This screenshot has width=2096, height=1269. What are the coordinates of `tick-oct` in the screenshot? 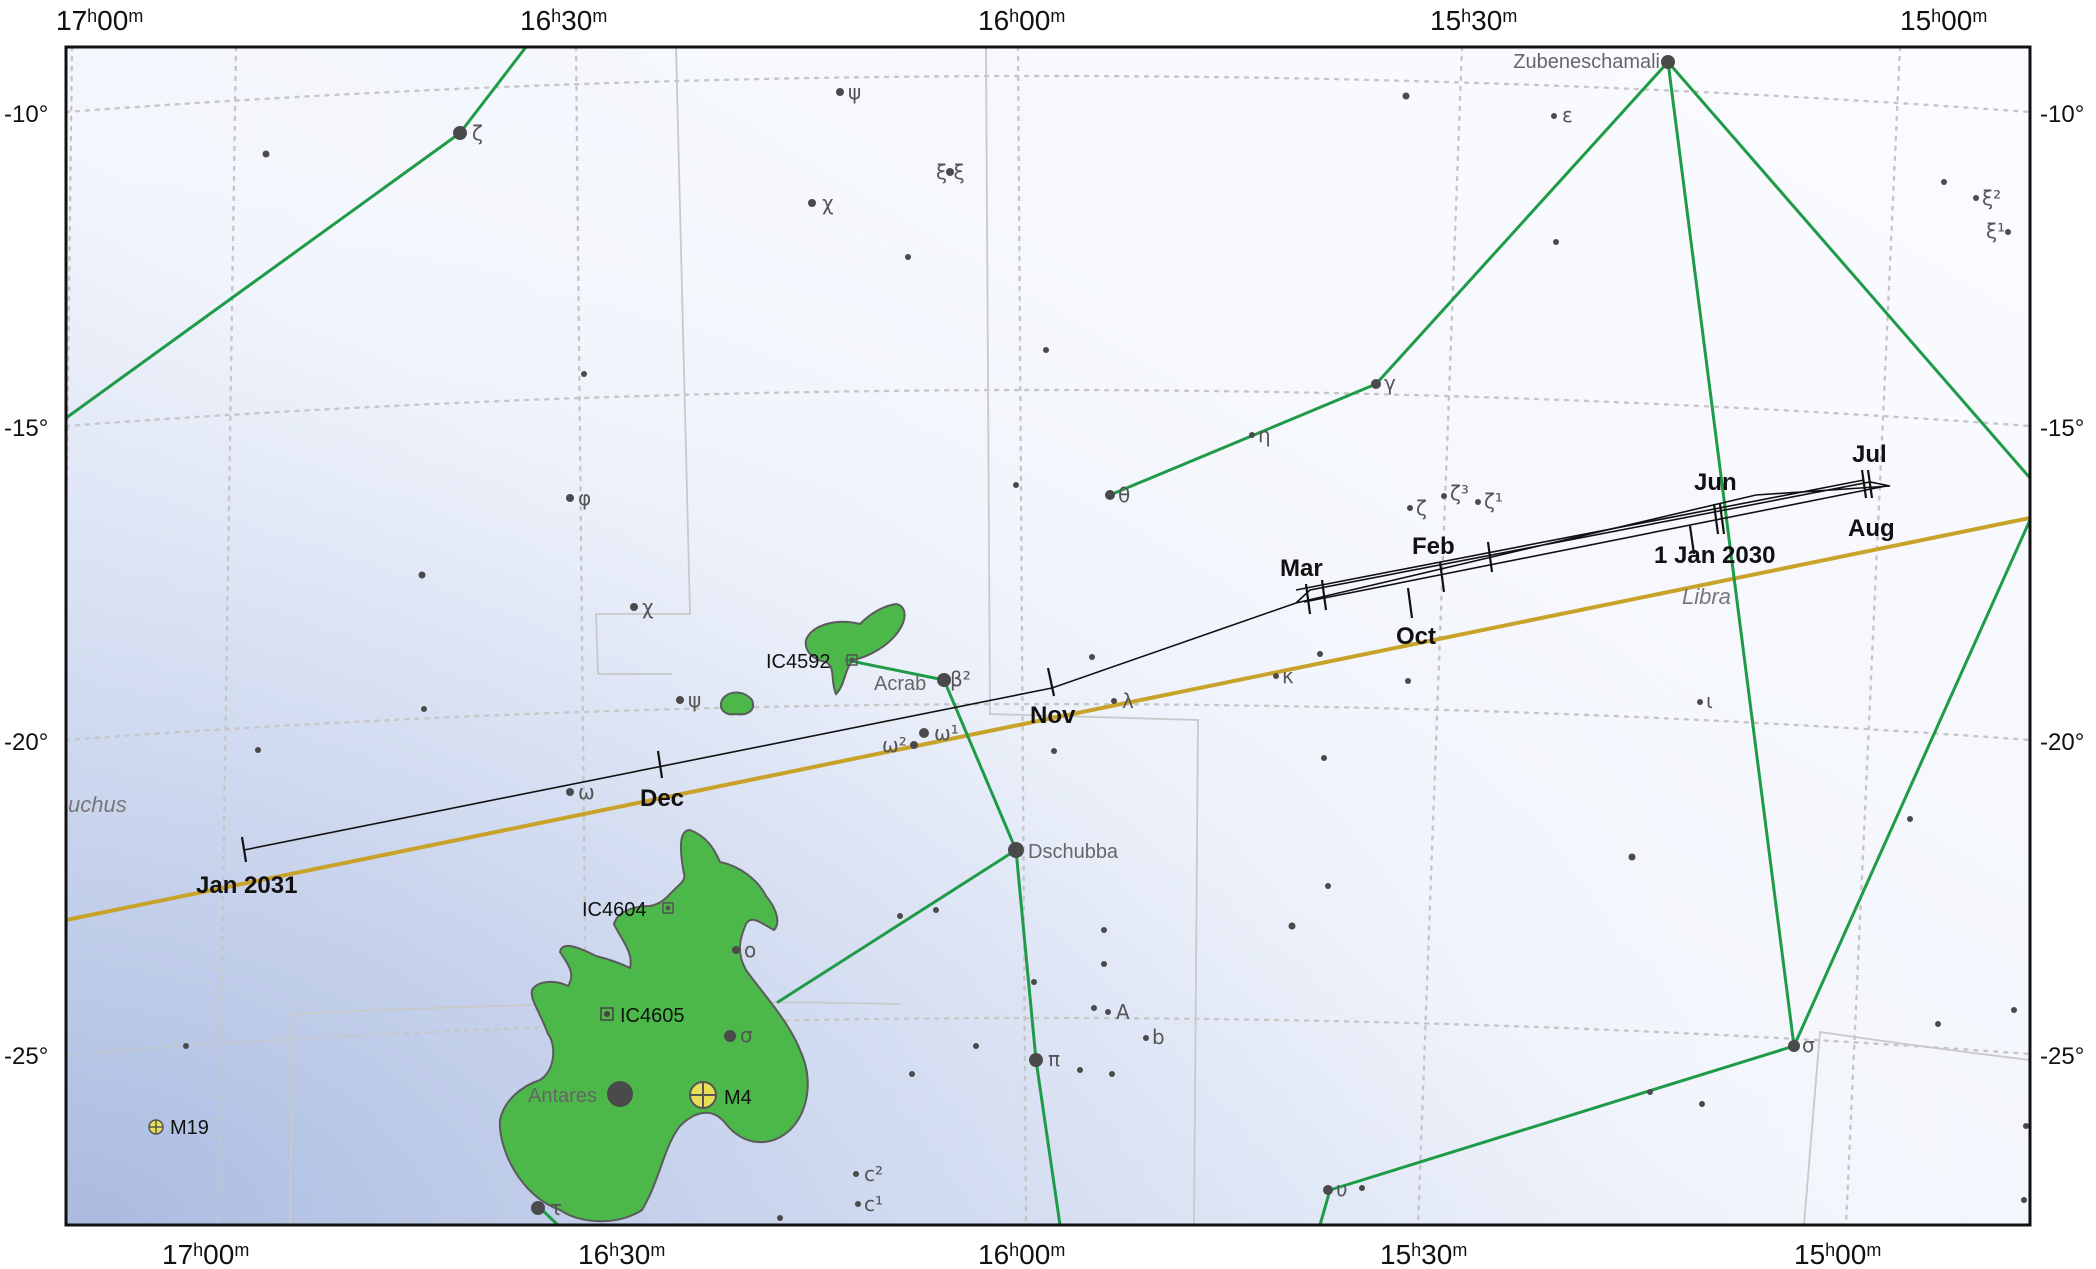 It's located at (1410, 603).